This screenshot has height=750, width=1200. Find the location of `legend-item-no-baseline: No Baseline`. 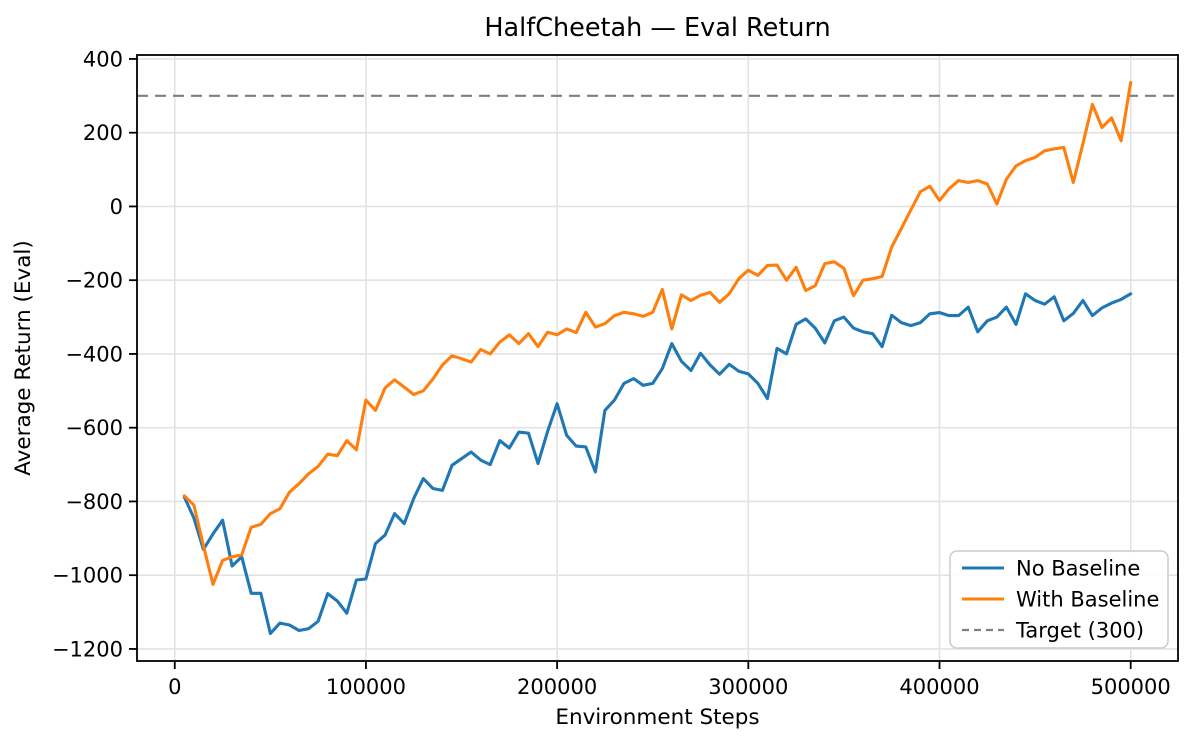

legend-item-no-baseline: No Baseline is located at coordinates (1051, 569).